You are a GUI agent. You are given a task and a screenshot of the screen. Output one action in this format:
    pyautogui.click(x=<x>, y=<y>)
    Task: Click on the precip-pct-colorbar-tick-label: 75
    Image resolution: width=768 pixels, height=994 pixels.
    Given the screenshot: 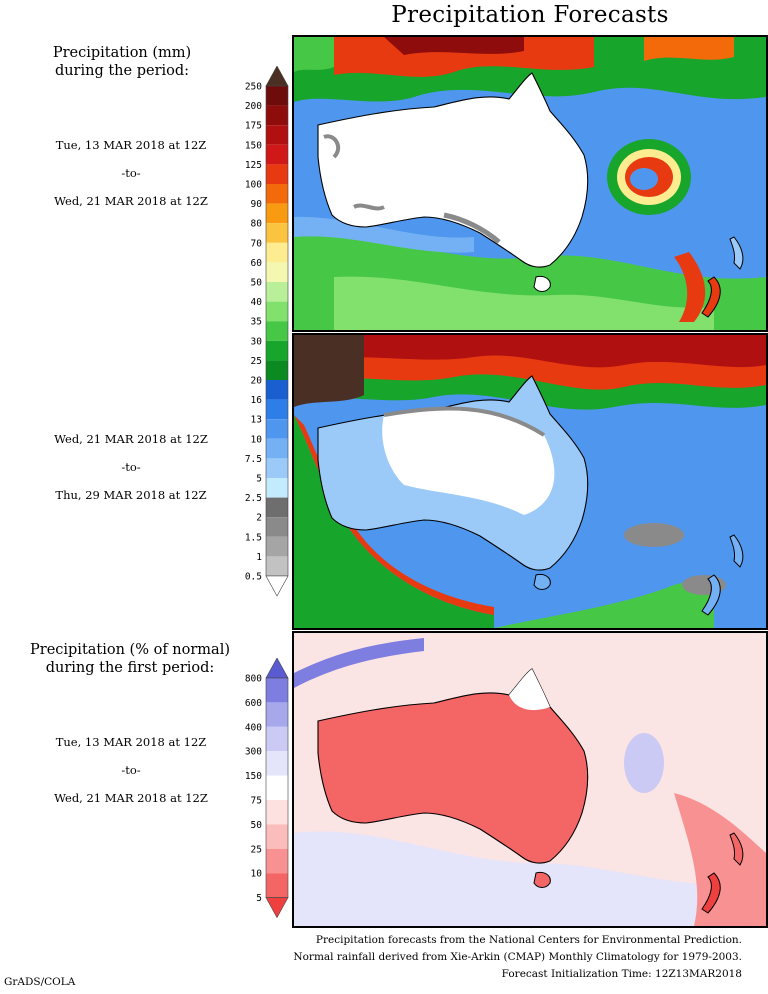 What is the action you would take?
    pyautogui.click(x=256, y=801)
    